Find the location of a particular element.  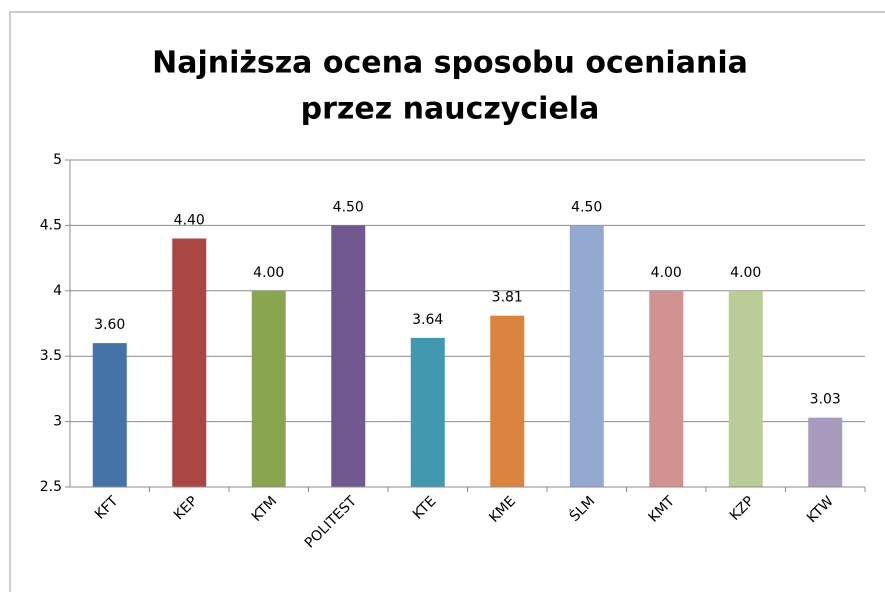

data-label: 3.64 is located at coordinates (427, 320).